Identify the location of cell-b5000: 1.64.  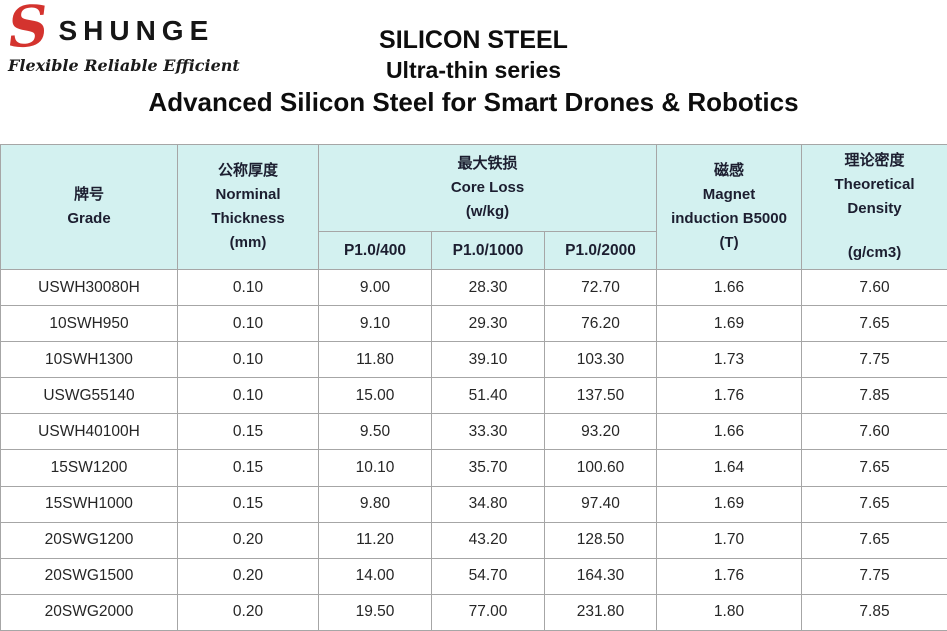
(729, 468).